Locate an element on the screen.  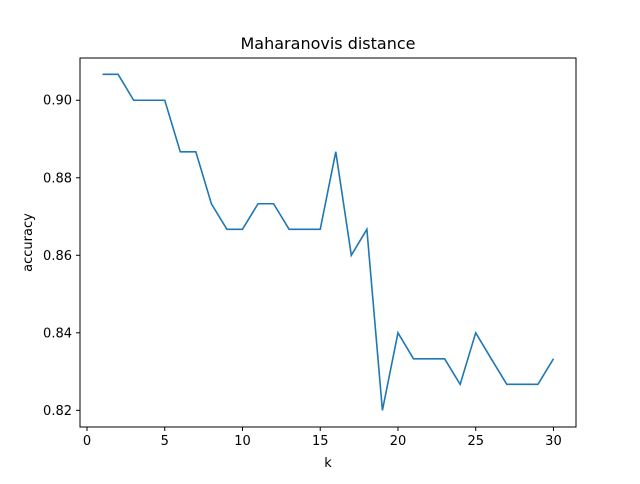
x-tick-label: 0 is located at coordinates (87, 441).